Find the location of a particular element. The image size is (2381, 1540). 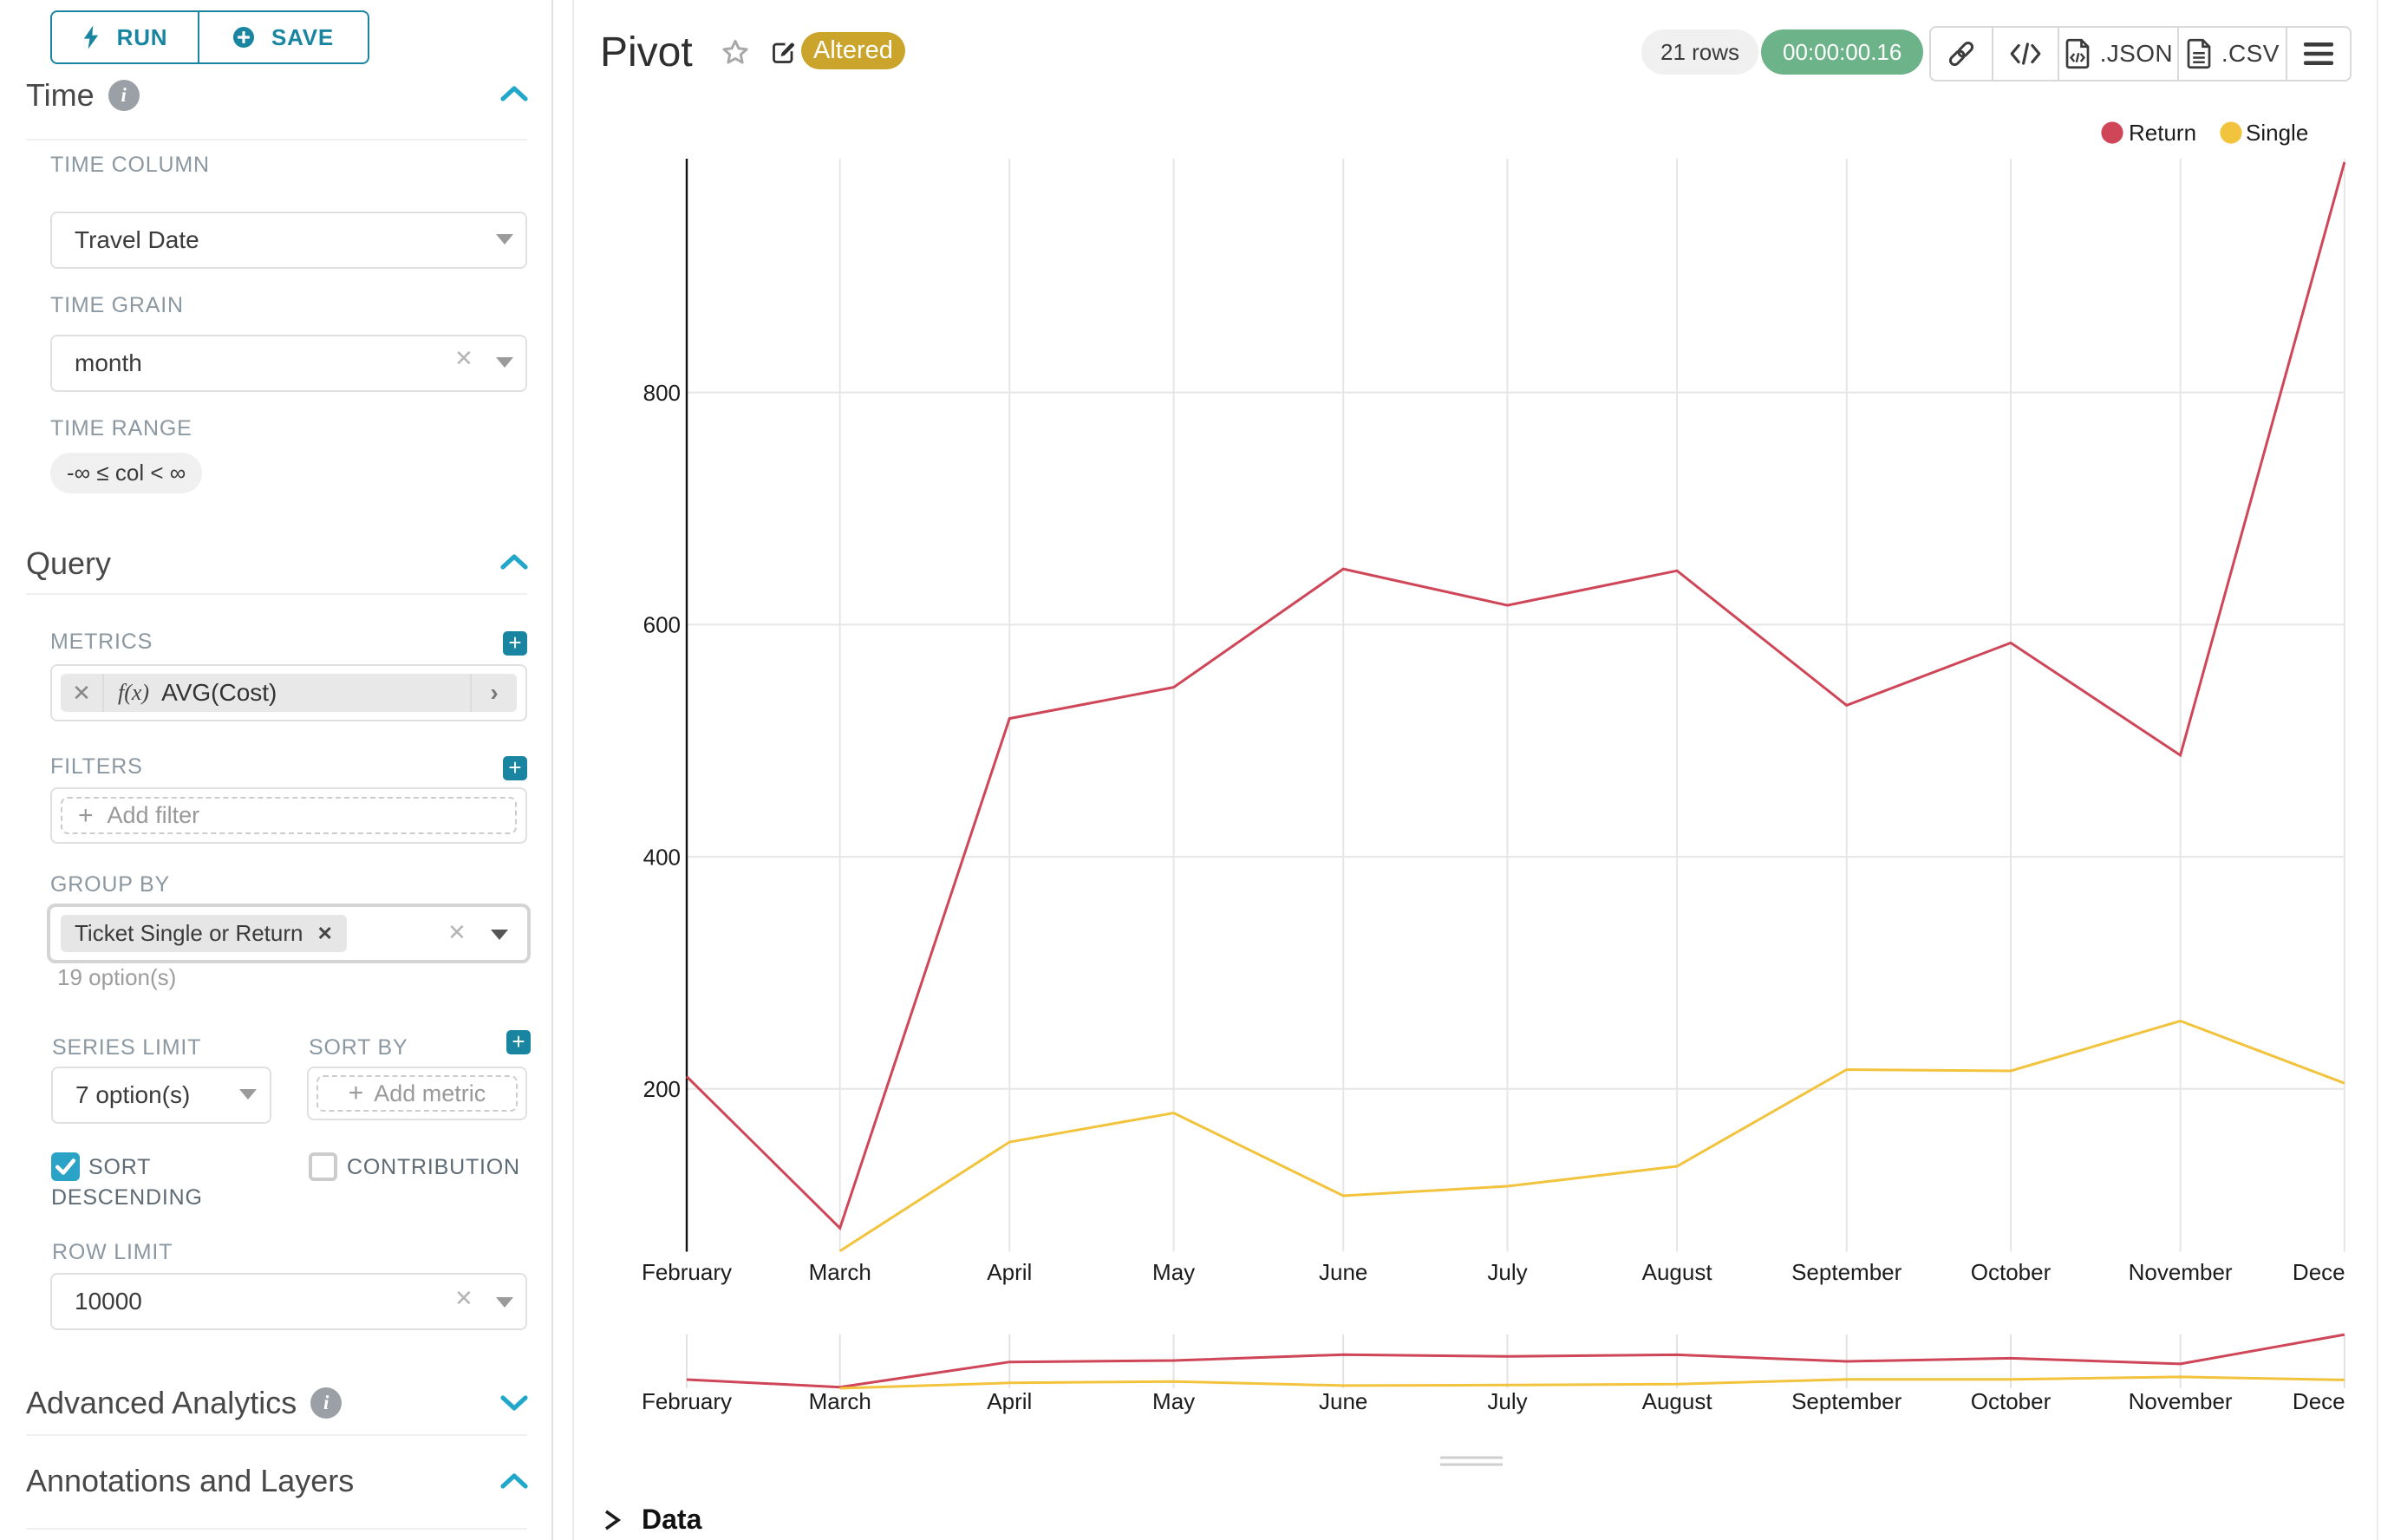

svg-text: Data is located at coordinates (672, 1519).